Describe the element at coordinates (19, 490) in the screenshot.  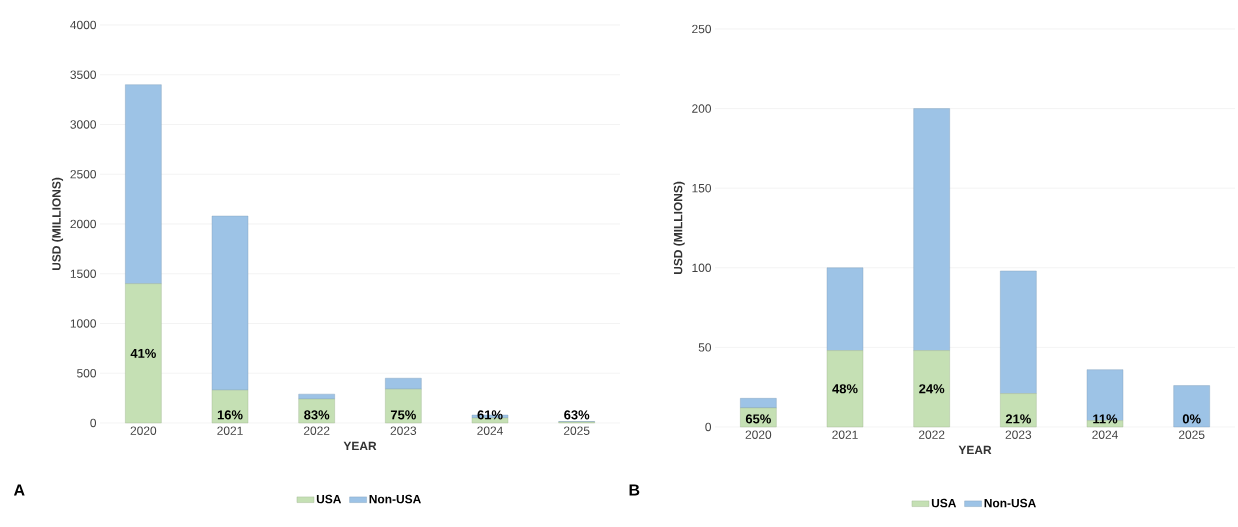
I see `text: A` at that location.